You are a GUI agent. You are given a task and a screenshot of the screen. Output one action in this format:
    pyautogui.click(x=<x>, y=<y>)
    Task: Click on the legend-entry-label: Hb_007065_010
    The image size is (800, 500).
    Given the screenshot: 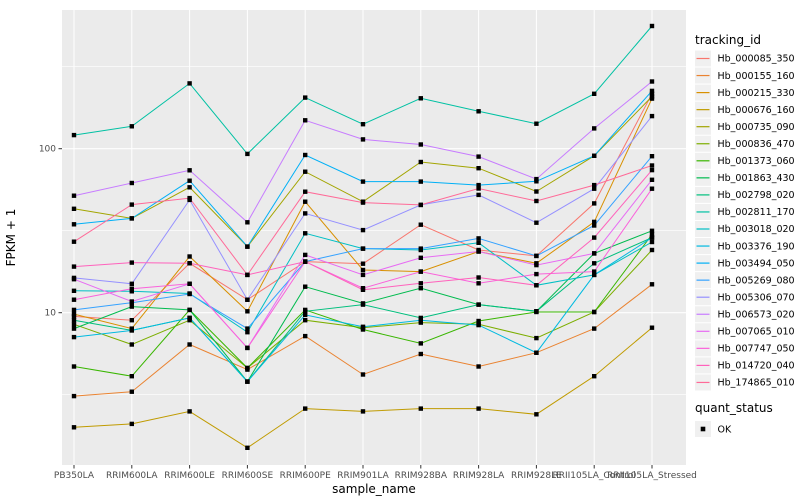 What is the action you would take?
    pyautogui.click(x=756, y=332)
    